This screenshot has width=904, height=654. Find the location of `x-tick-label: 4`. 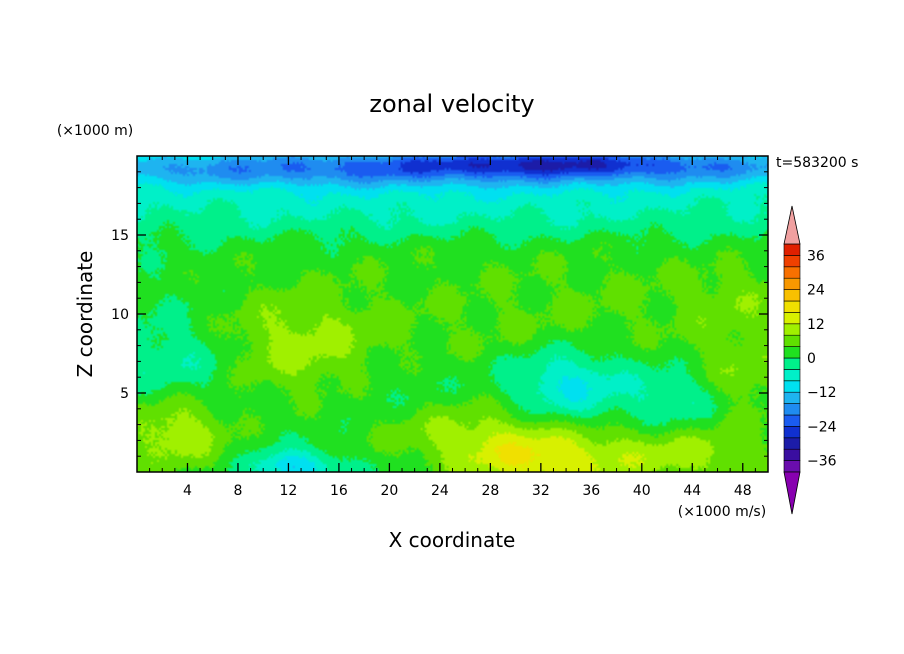

x-tick-label: 4 is located at coordinates (187, 491).